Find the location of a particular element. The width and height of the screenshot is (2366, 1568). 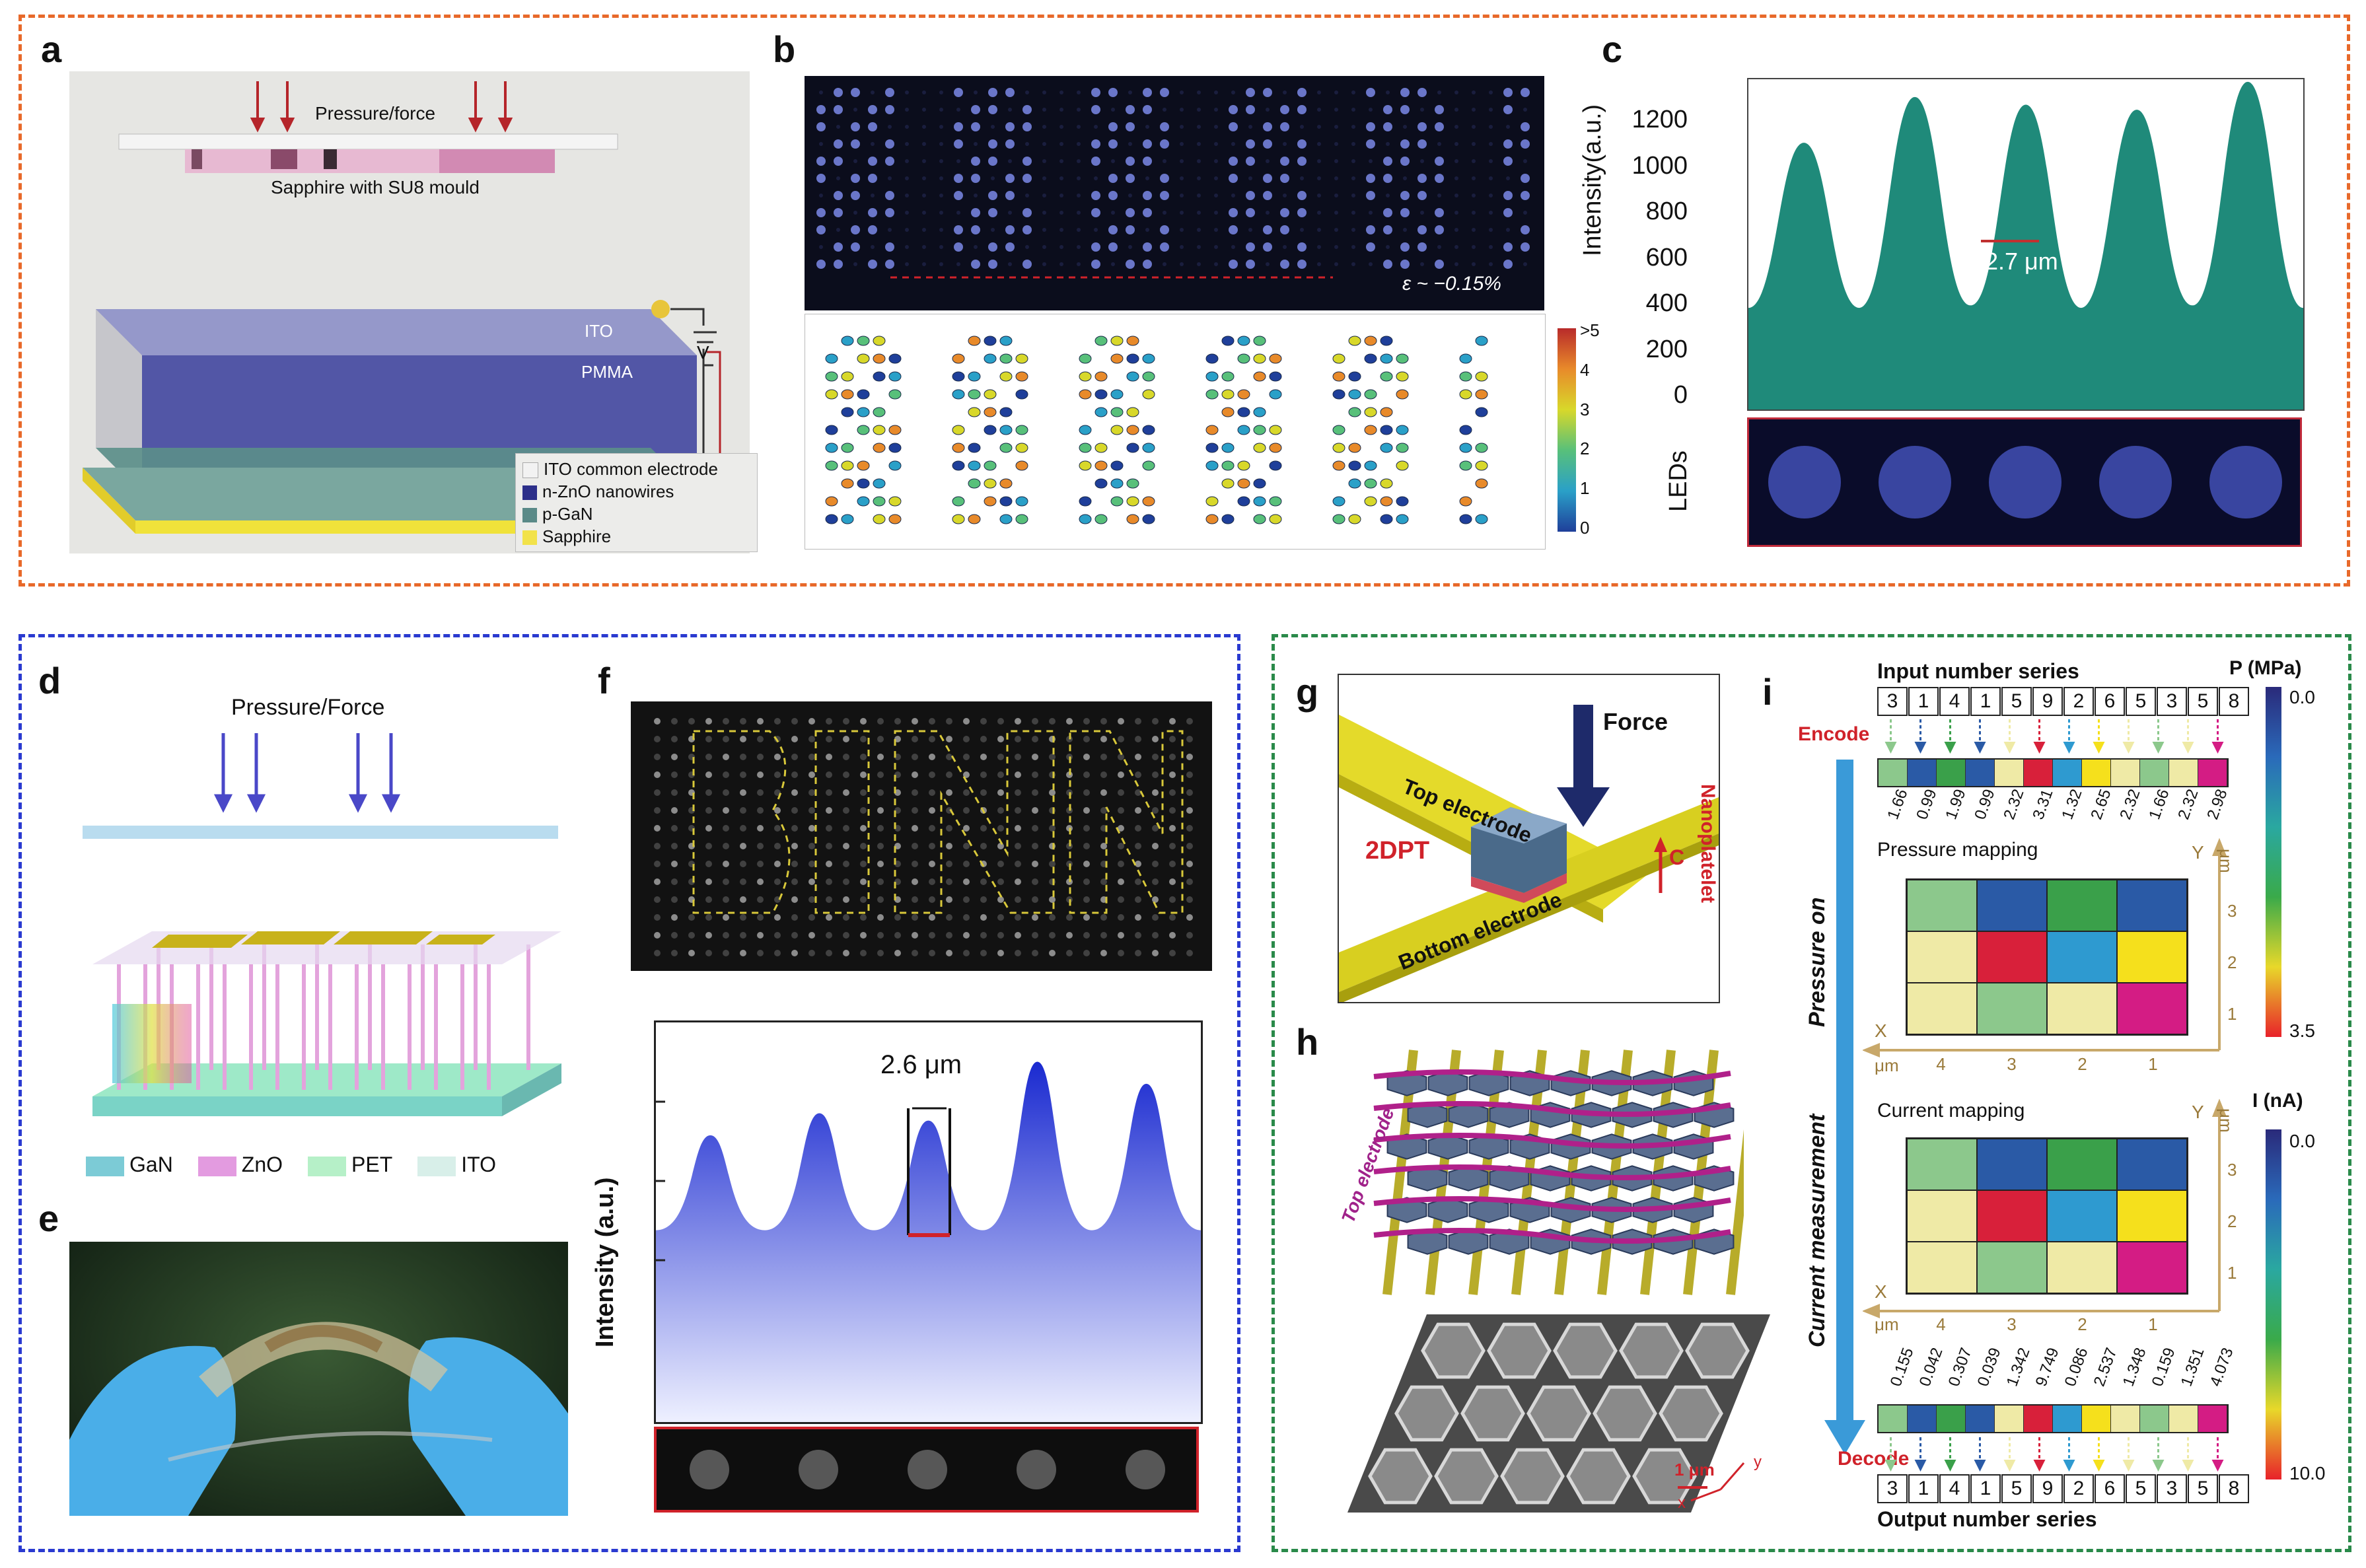

panel-label-e: e is located at coordinates (48, 1218).